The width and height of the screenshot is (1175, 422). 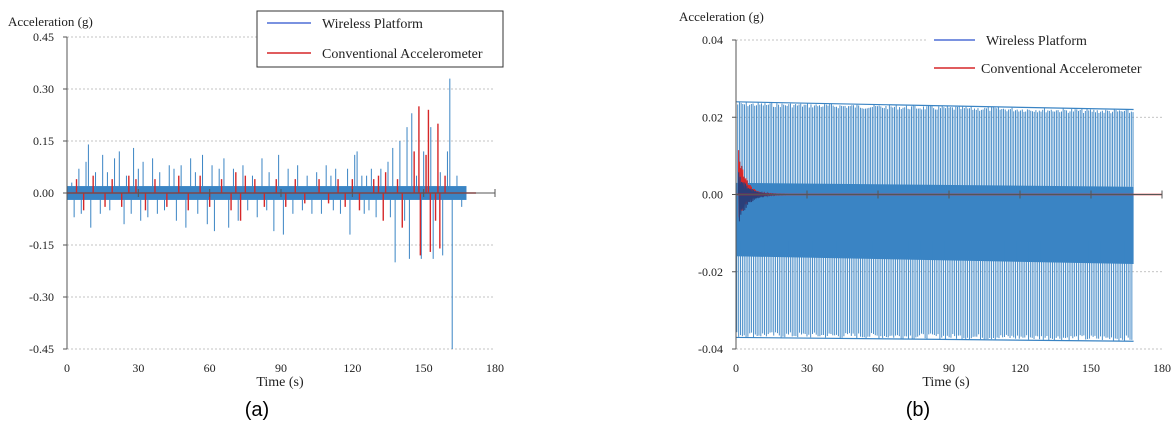 What do you see at coordinates (1061, 69) in the screenshot?
I see `legend-label-conventional-b: Conventional Accelerometer` at bounding box center [1061, 69].